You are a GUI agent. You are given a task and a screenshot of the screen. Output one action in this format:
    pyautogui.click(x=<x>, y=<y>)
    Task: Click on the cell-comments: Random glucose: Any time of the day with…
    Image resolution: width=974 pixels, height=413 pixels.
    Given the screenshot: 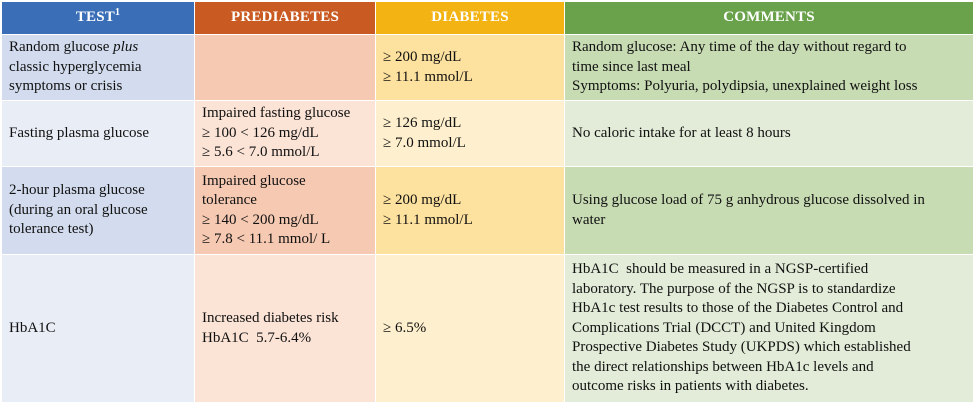 What is the action you would take?
    pyautogui.click(x=769, y=67)
    